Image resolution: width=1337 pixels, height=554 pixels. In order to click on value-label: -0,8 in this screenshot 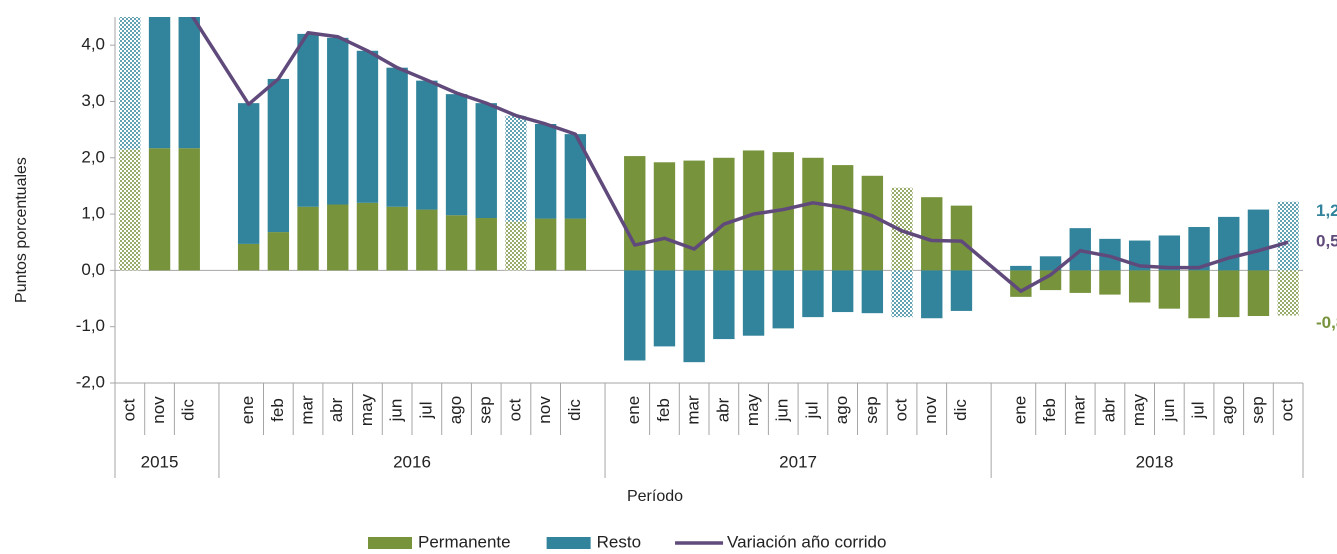, I will do `click(1326, 322)`.